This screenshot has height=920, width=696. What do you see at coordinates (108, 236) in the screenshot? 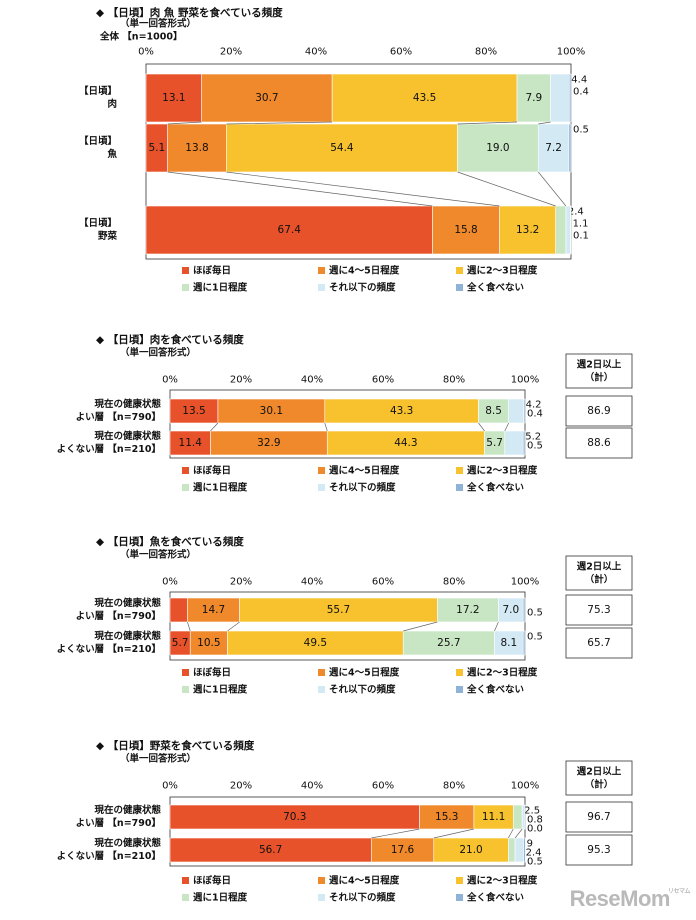
I see `row-label: 野菜` at bounding box center [108, 236].